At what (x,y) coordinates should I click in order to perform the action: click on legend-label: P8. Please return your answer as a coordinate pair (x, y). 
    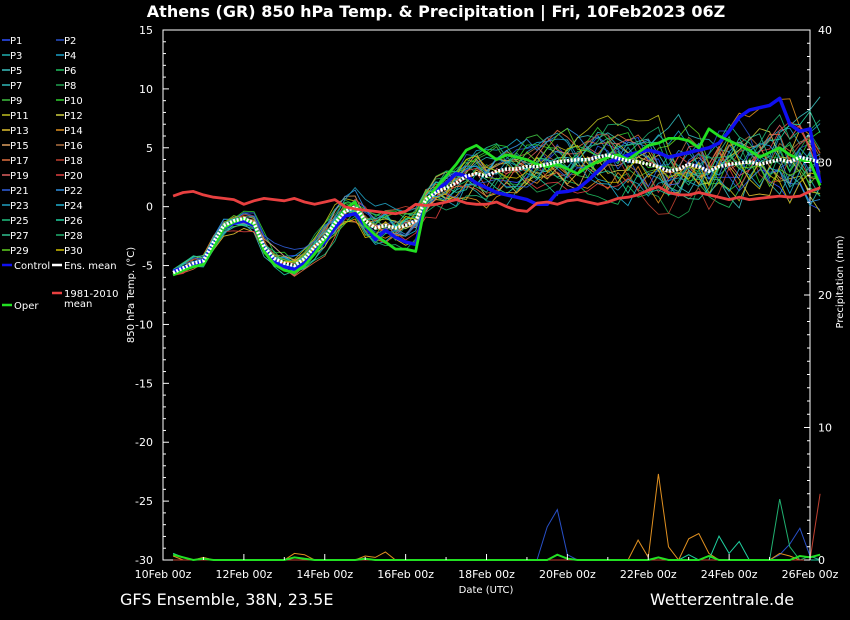
    Looking at the image, I should click on (70, 86).